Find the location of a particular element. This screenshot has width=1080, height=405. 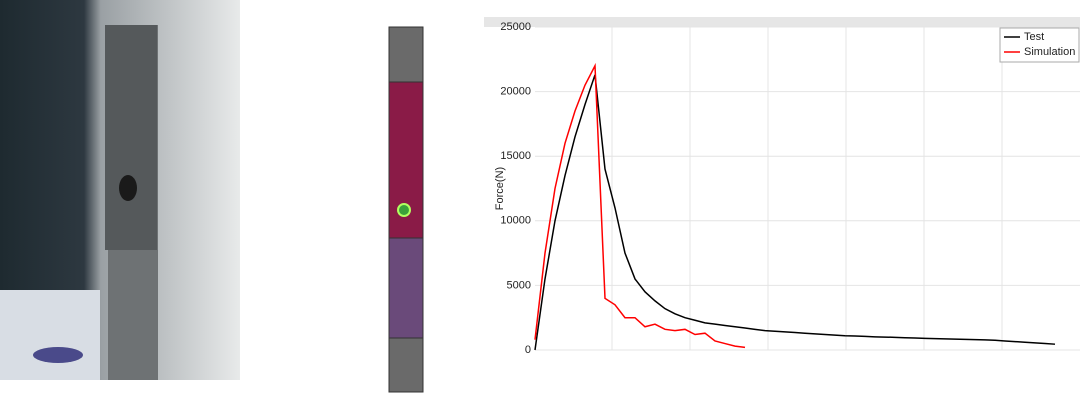

fe-model is located at coordinates (406, 209).